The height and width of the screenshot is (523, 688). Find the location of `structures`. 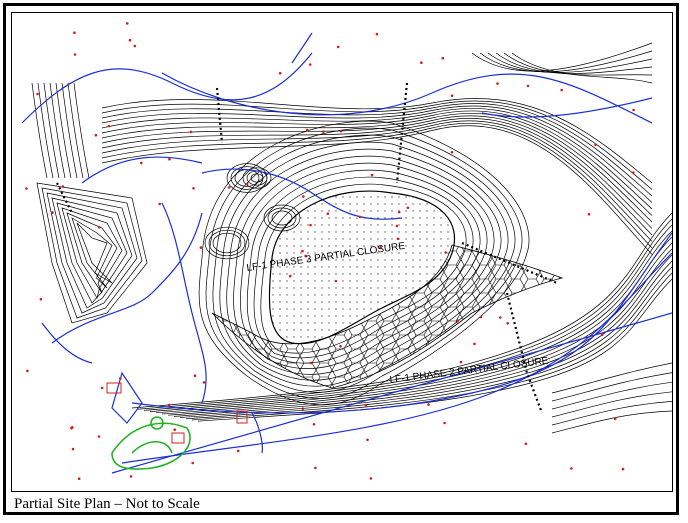

structures is located at coordinates (177, 413).